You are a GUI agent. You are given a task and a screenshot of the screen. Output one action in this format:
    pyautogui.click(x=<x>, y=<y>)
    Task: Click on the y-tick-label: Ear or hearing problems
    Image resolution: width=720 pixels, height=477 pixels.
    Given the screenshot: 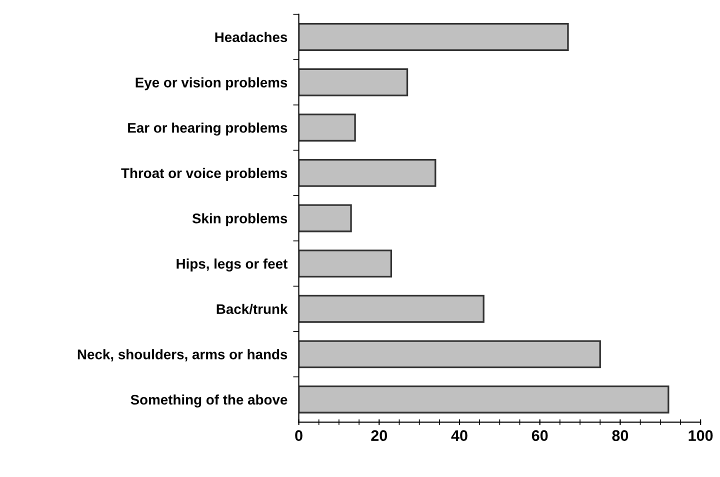 What is the action you would take?
    pyautogui.click(x=208, y=129)
    